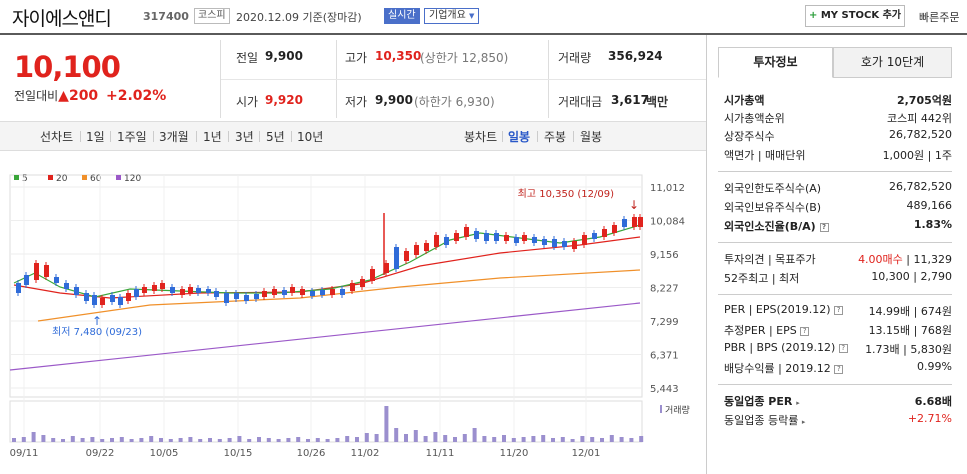  Describe the element at coordinates (917, 155) in the screenshot. I see `par-value: 1,000원 | 1주` at that location.